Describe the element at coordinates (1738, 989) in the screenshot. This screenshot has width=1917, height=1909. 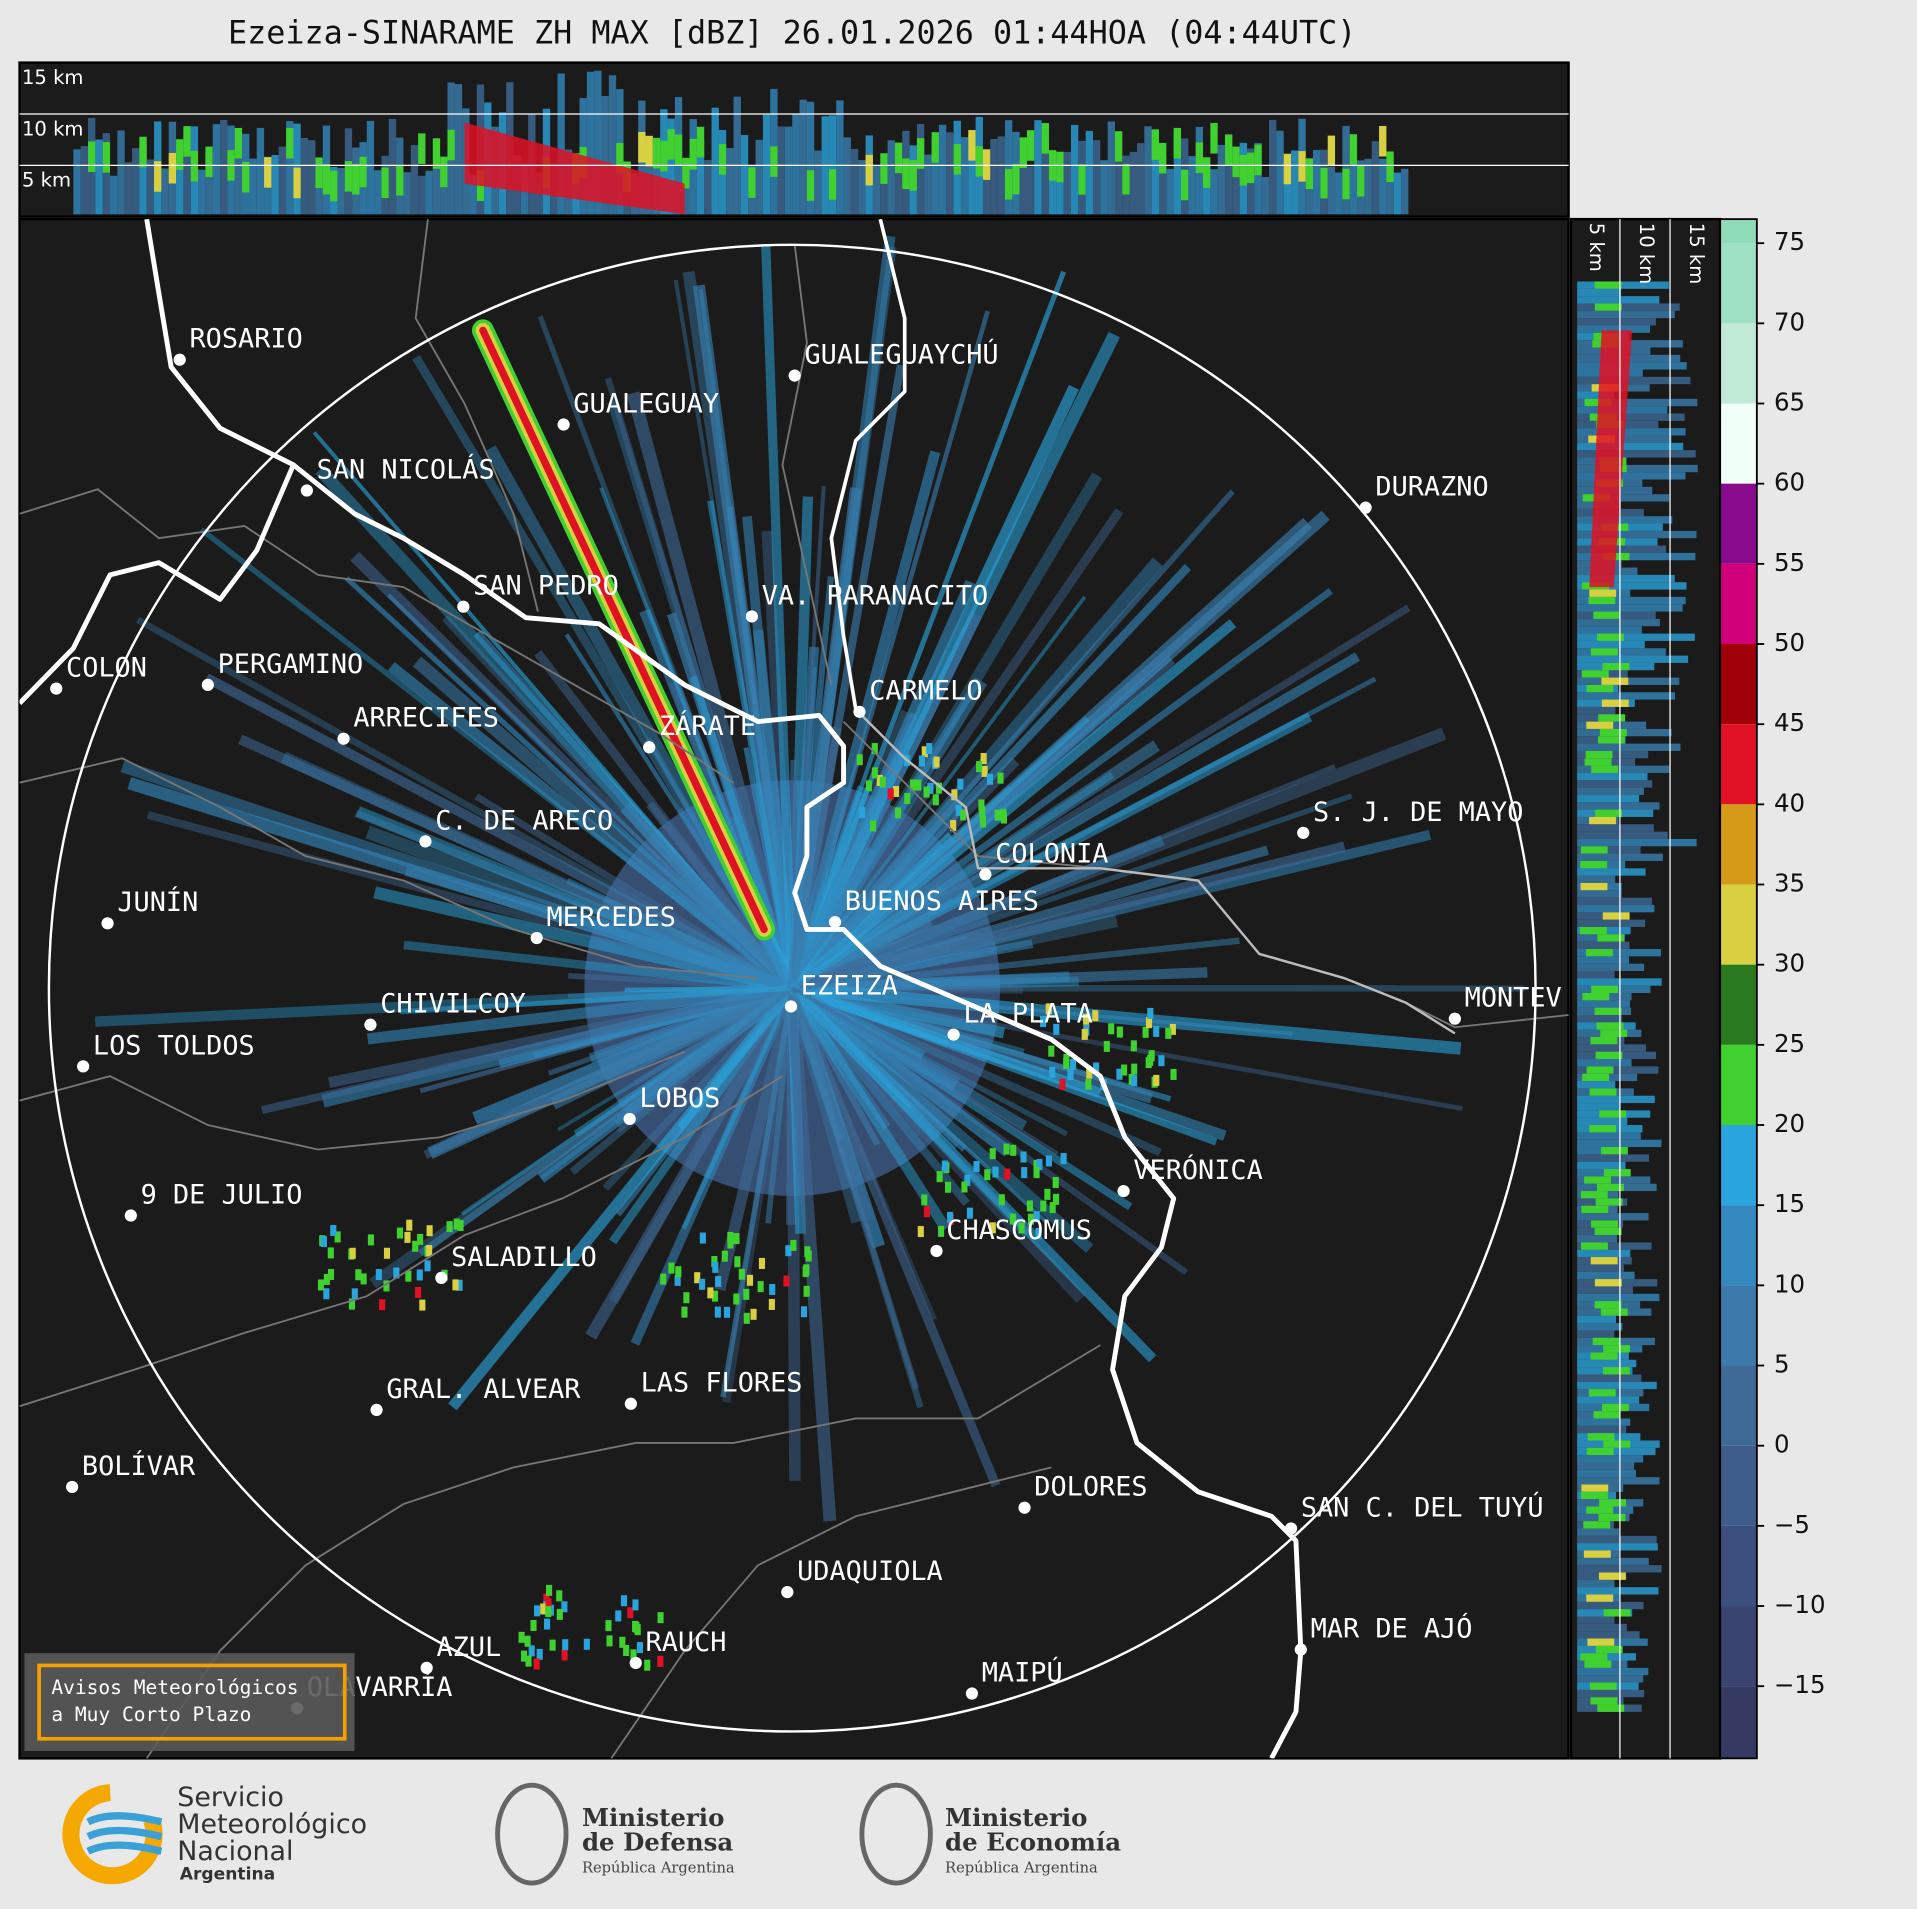
I see `colorbar-frame` at that location.